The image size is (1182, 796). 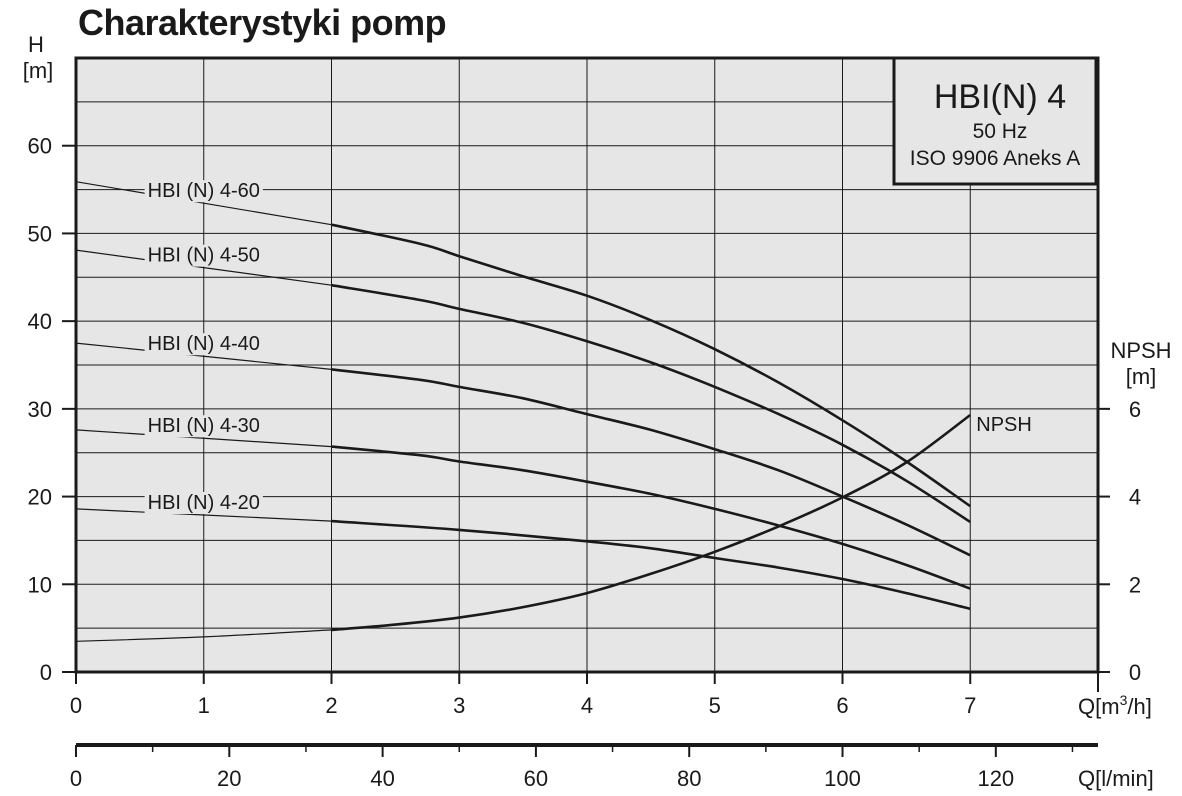 I want to click on y-tick-label: 40, so click(x=40, y=321).